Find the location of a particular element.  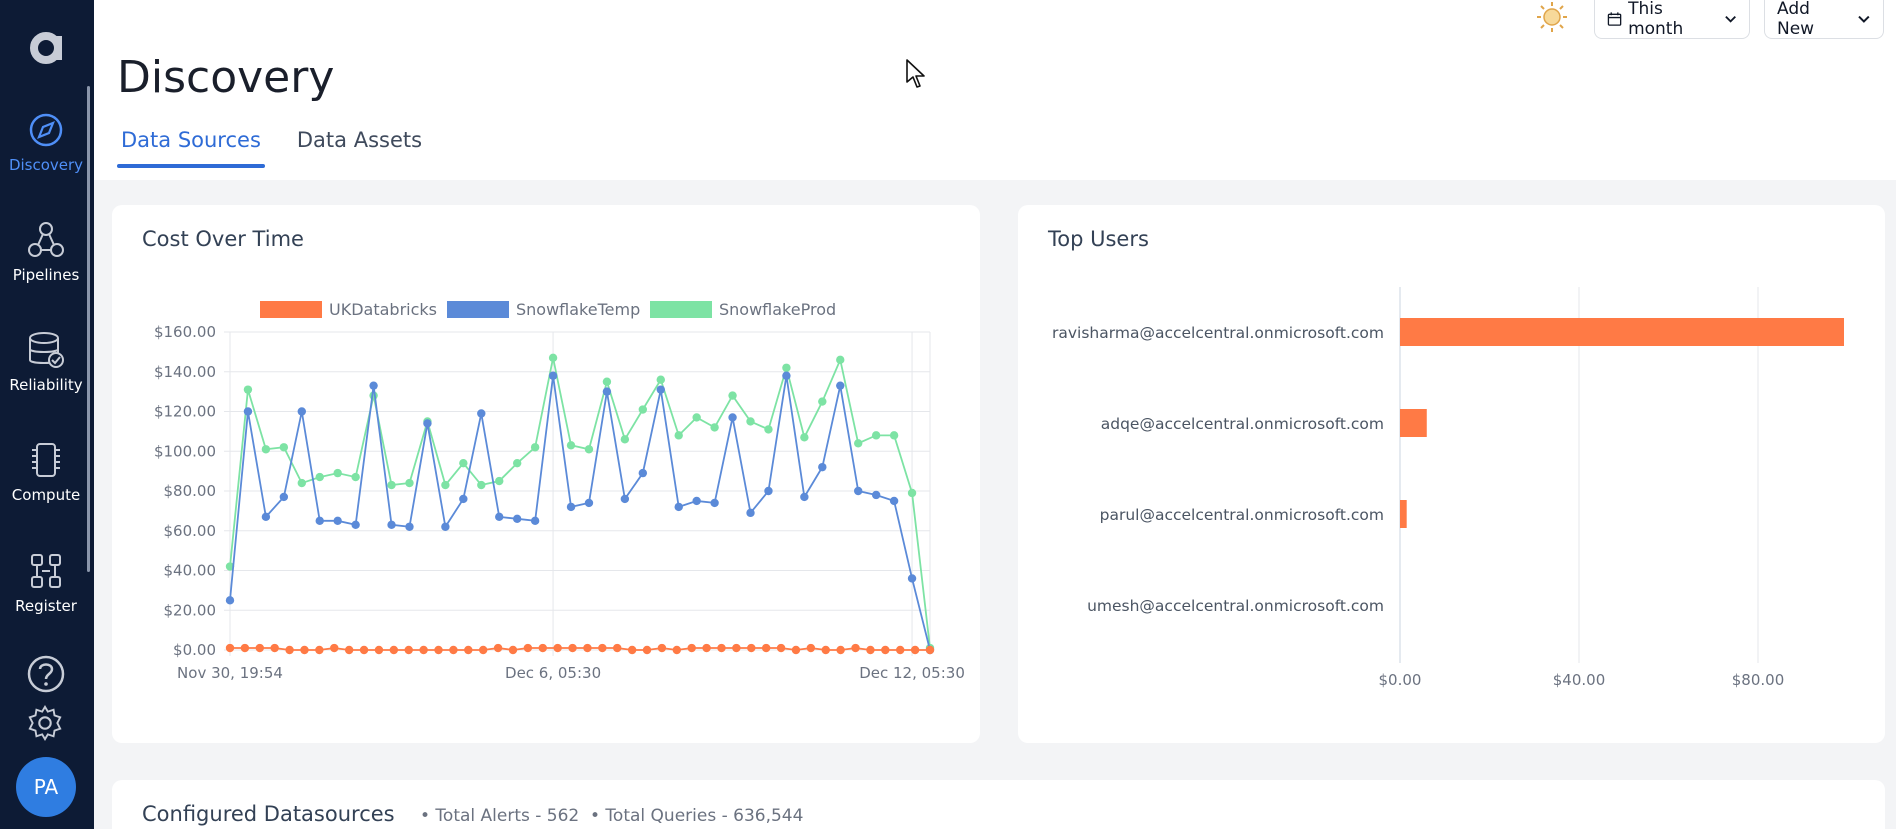

add-new-dropdown: Add New is located at coordinates (1824, 19).